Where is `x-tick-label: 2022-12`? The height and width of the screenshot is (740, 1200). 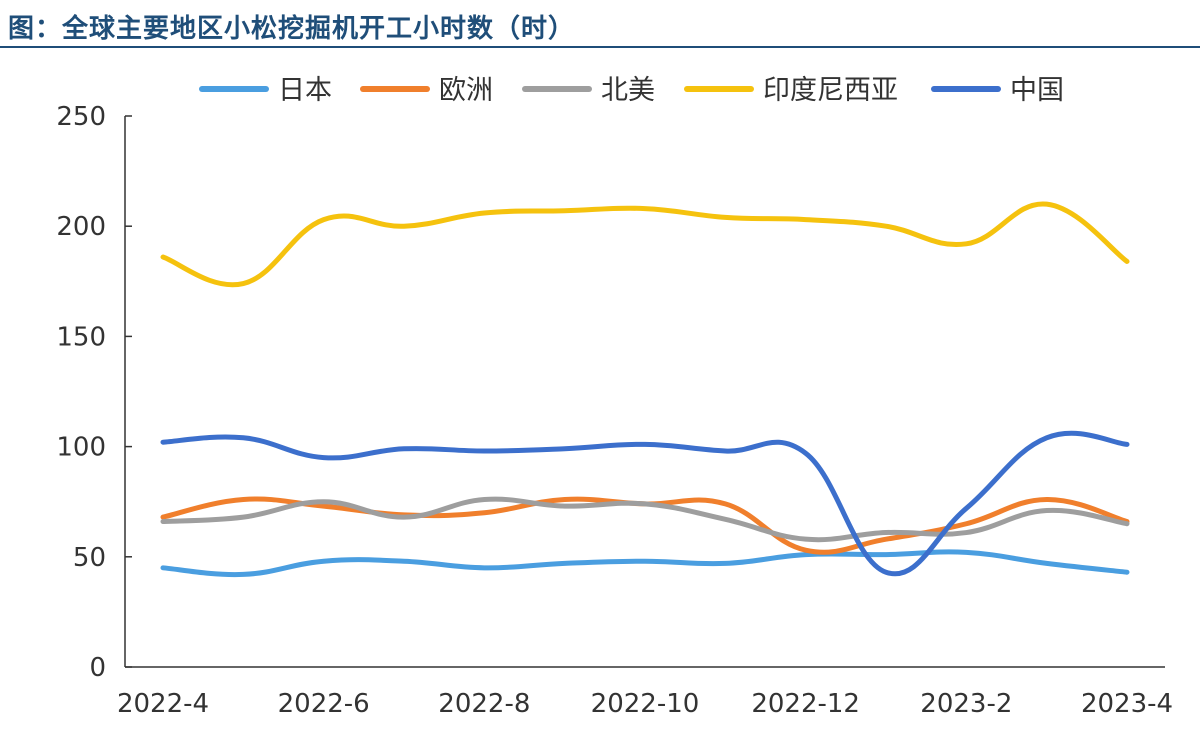 x-tick-label: 2022-12 is located at coordinates (805, 704).